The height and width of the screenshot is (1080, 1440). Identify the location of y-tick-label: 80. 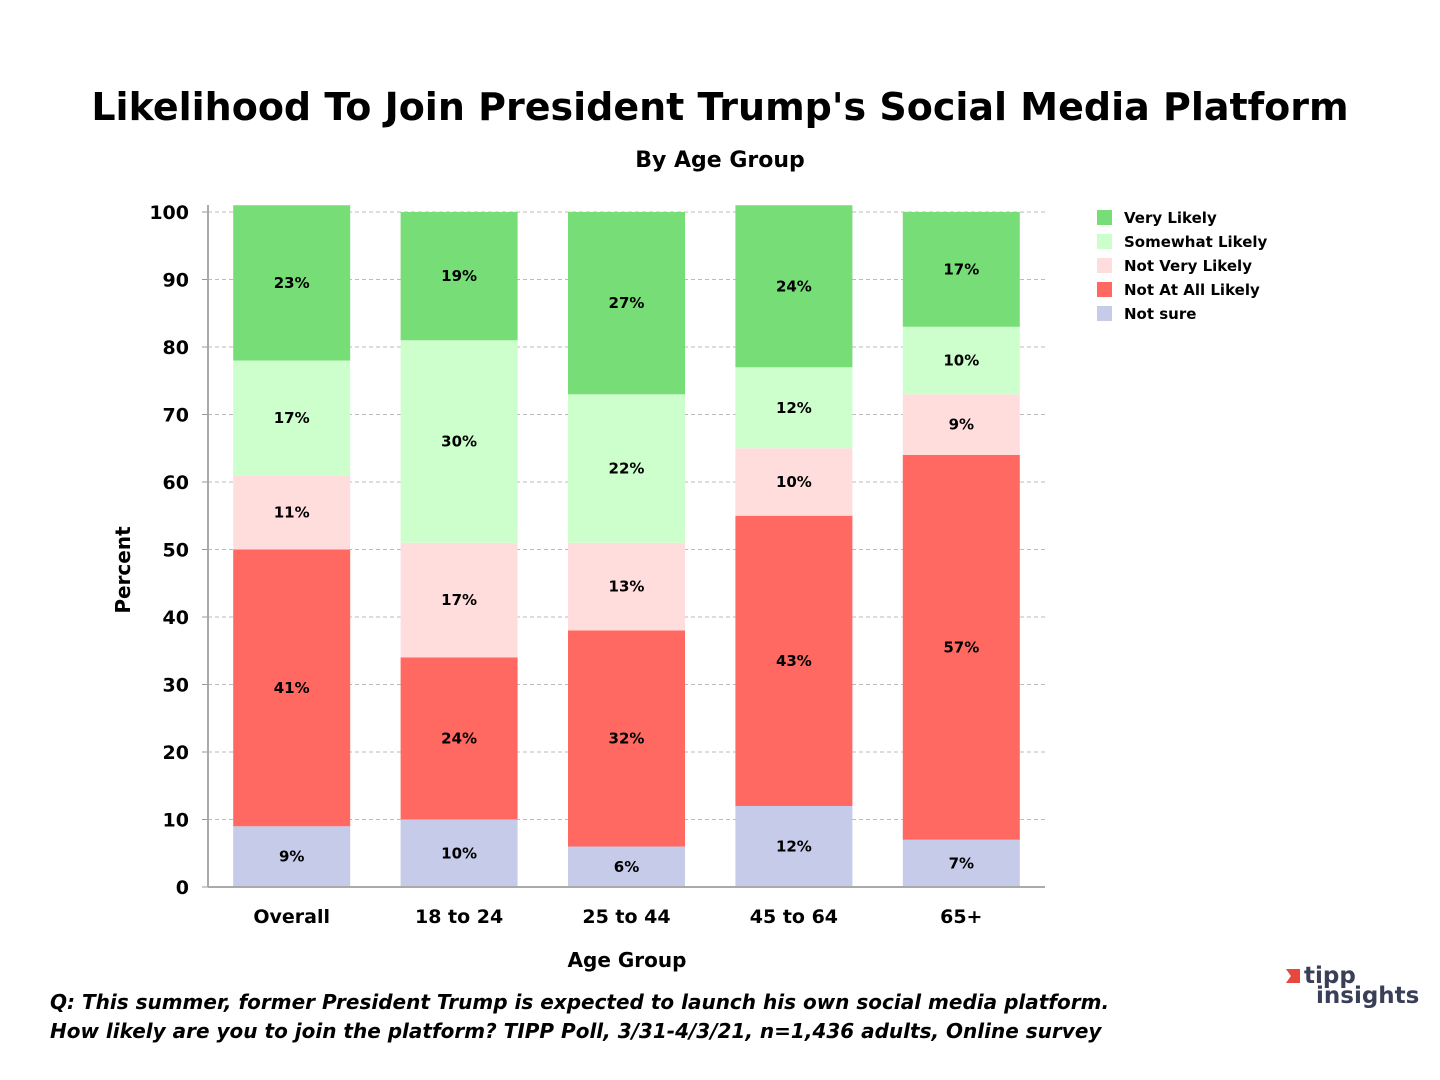
(176, 348).